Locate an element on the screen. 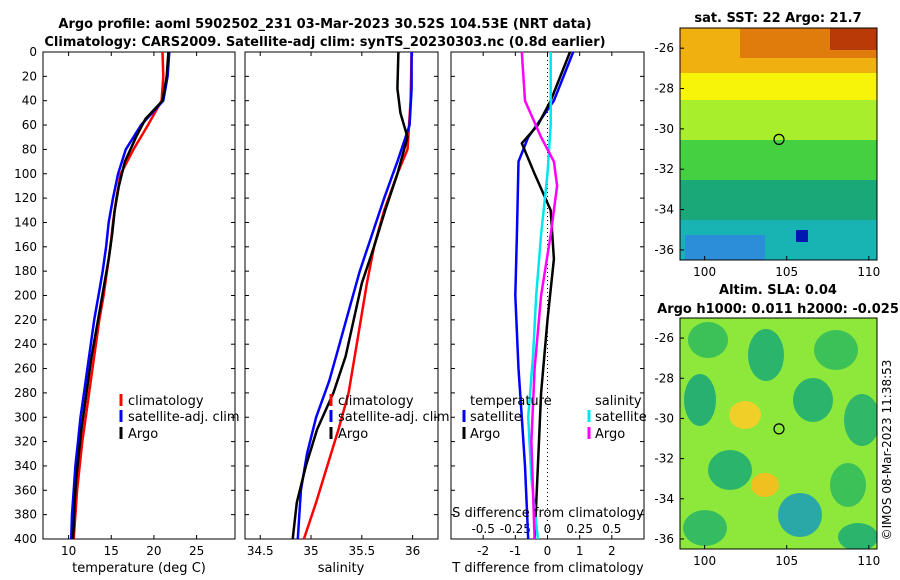  salinity-legend: climatology satellite-adj. clim Argo is located at coordinates (389, 418).